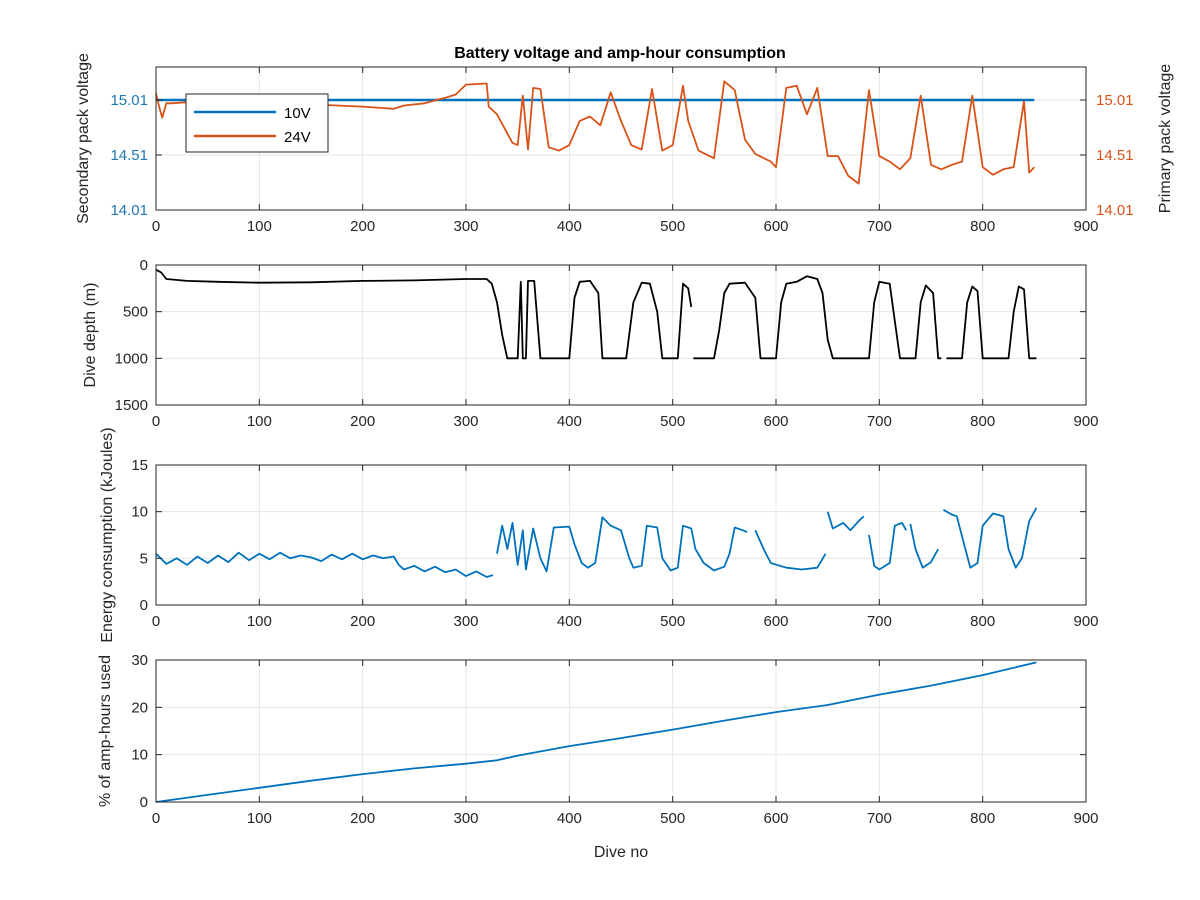  Describe the element at coordinates (569, 421) in the screenshot. I see `depth-x-tick-label-4: 400` at that location.